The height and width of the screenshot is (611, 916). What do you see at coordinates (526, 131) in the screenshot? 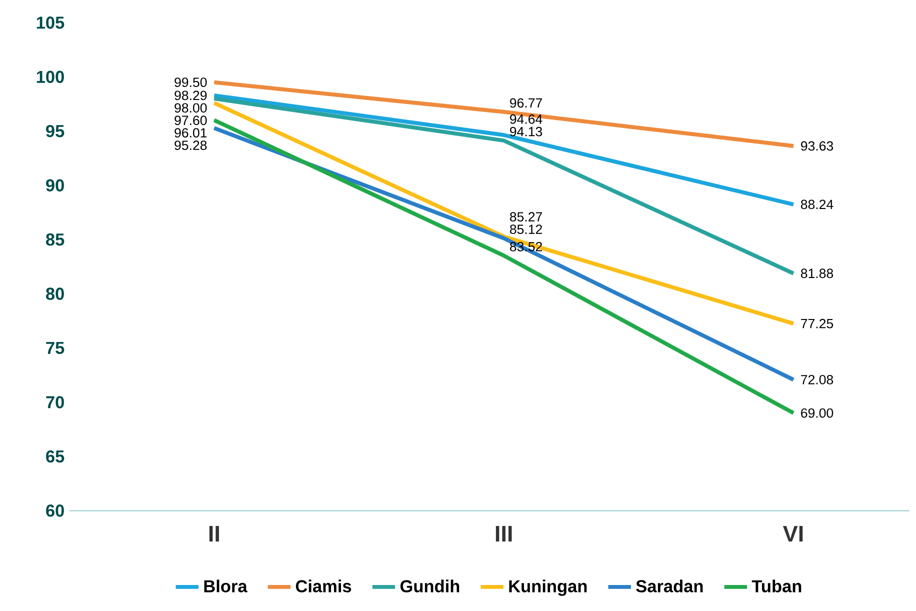
I see `data-label: 94.13` at bounding box center [526, 131].